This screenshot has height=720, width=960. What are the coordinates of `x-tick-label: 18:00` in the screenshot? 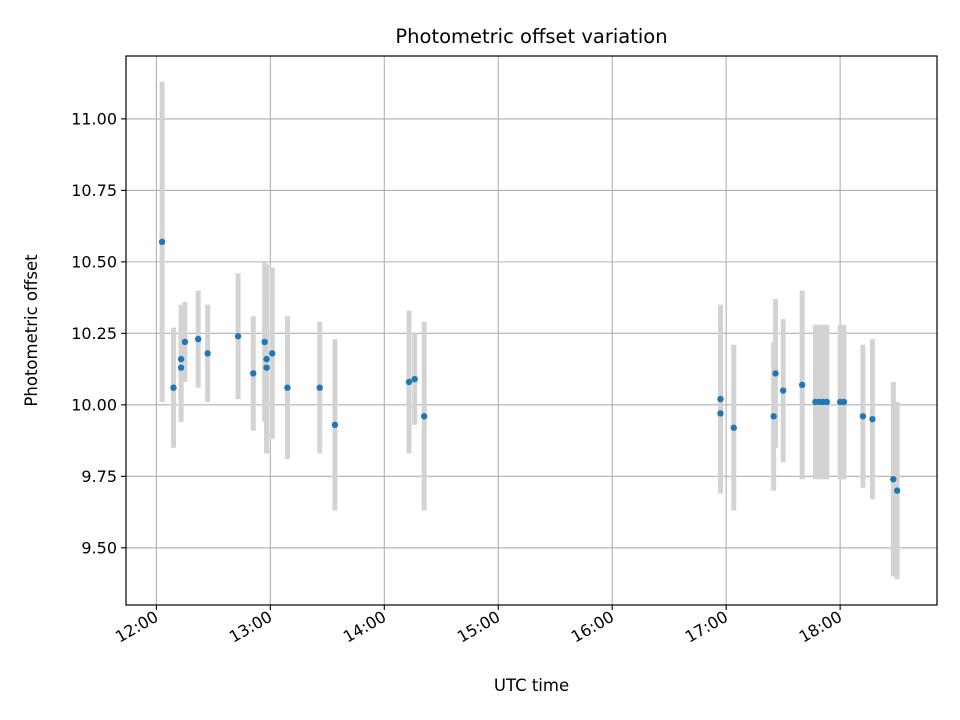 It's located at (820, 627).